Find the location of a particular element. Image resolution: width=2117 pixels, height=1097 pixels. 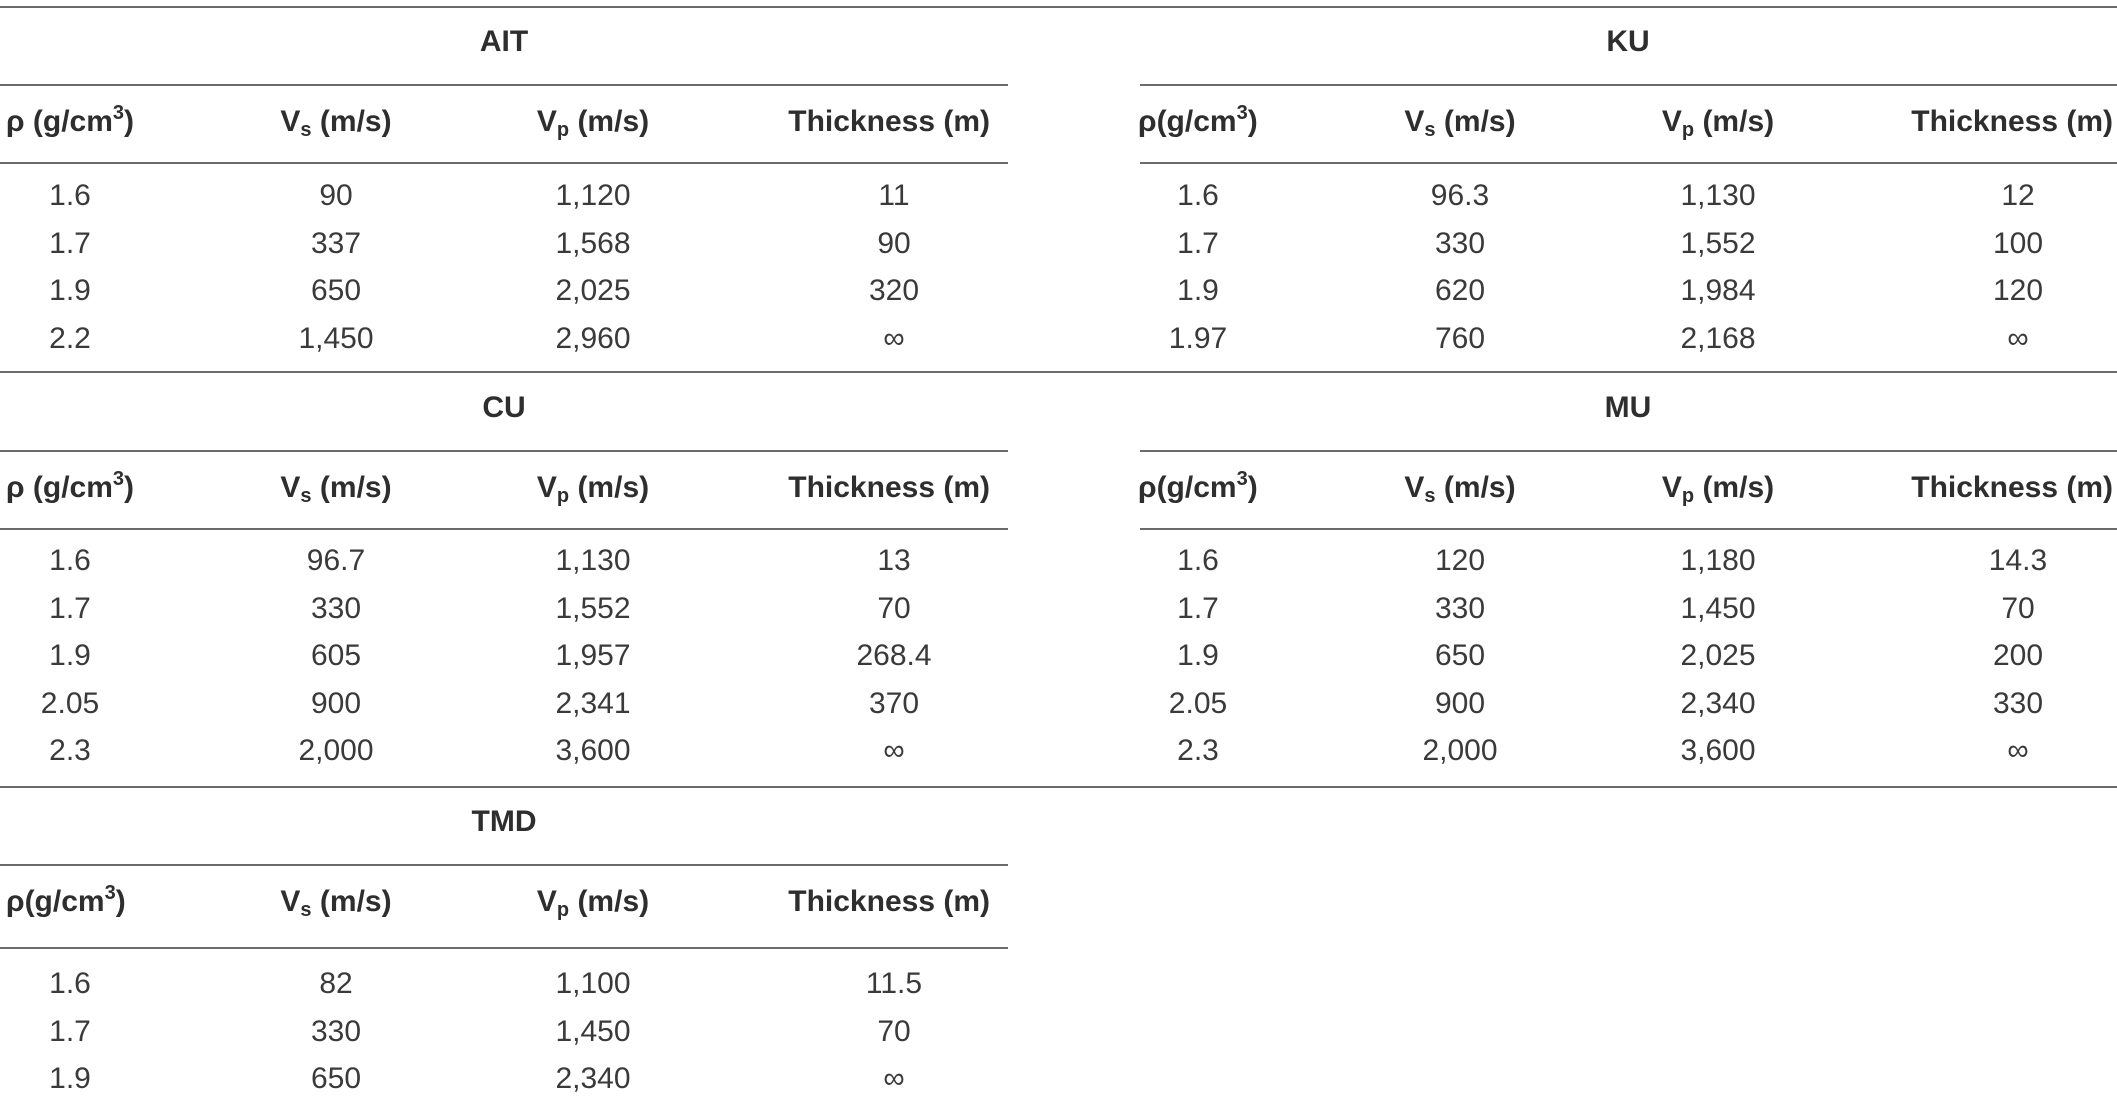

table-cell: 605 is located at coordinates (336, 655).